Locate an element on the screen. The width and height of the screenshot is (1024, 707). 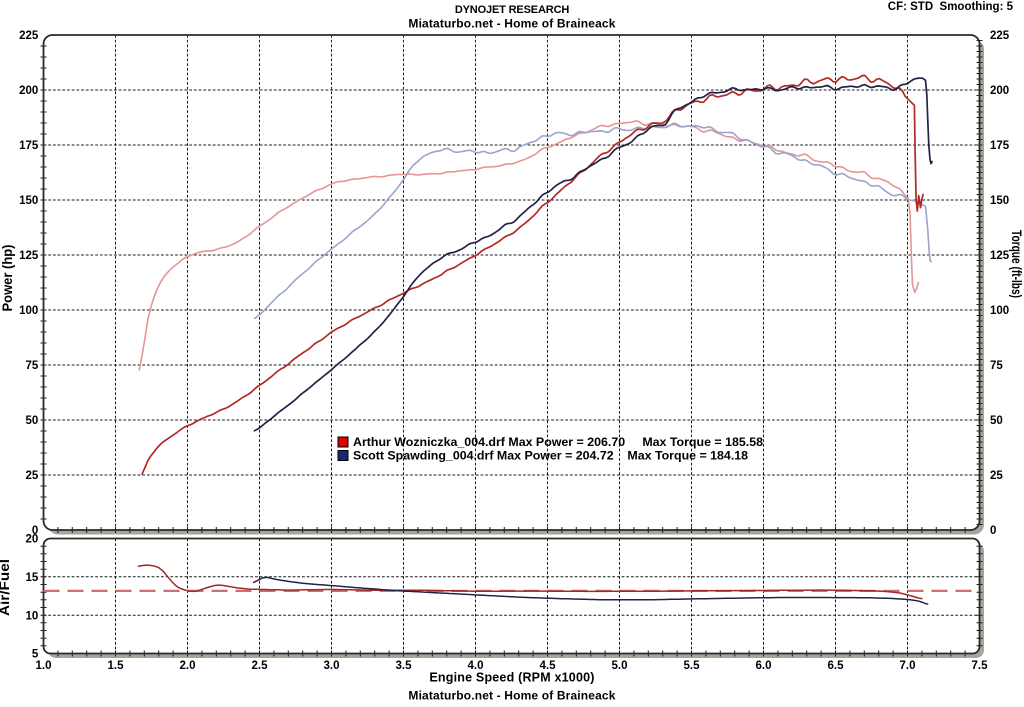
svg-text: Power (hp) is located at coordinates (7, 278).